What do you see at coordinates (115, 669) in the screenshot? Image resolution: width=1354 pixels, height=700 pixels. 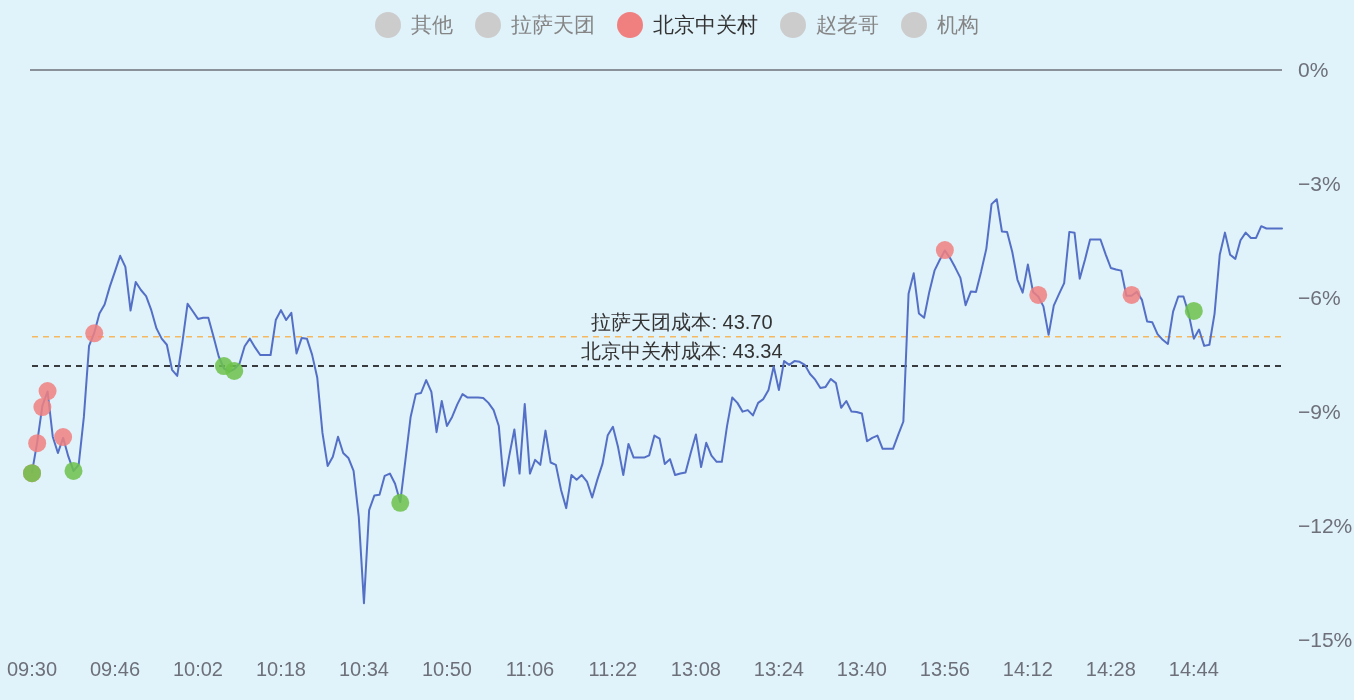 I see `x-tick-label: 09:46` at bounding box center [115, 669].